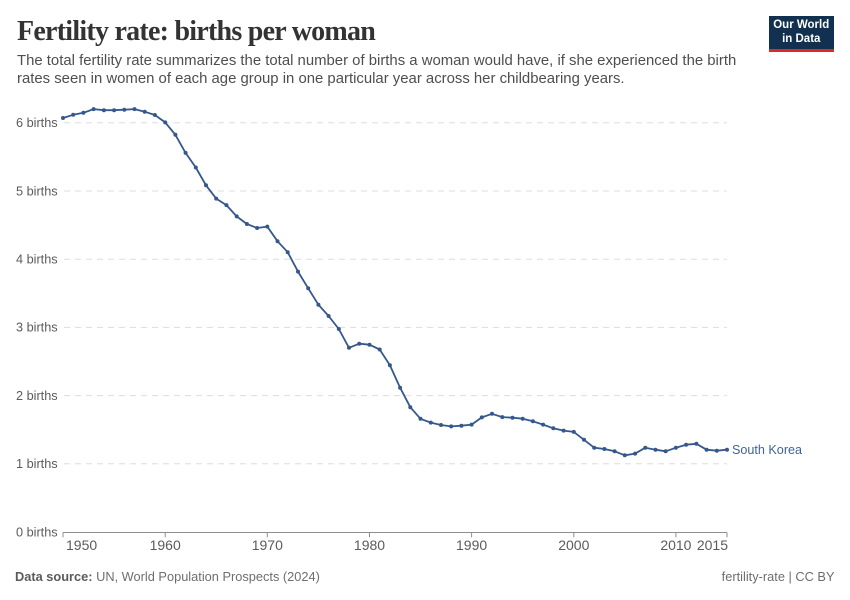  Describe the element at coordinates (37, 260) in the screenshot. I see `svg-text: 4 births` at that location.